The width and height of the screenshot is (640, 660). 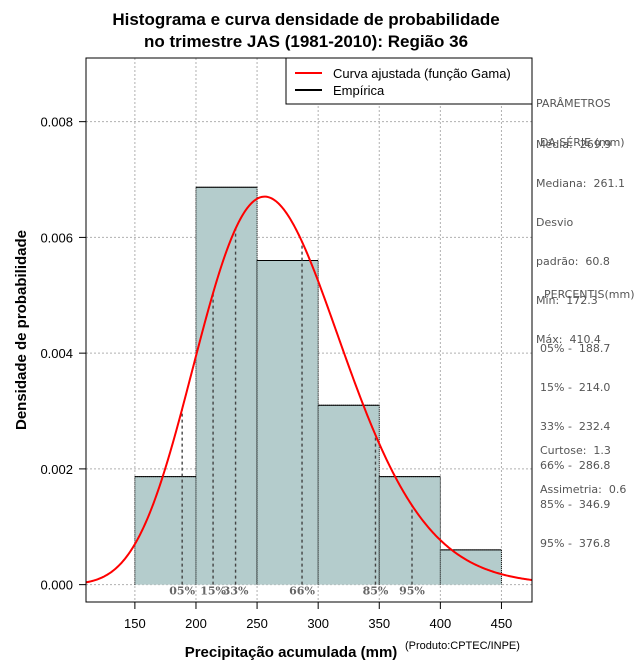 I want to click on percentile-label: 95%, so click(x=412, y=591).